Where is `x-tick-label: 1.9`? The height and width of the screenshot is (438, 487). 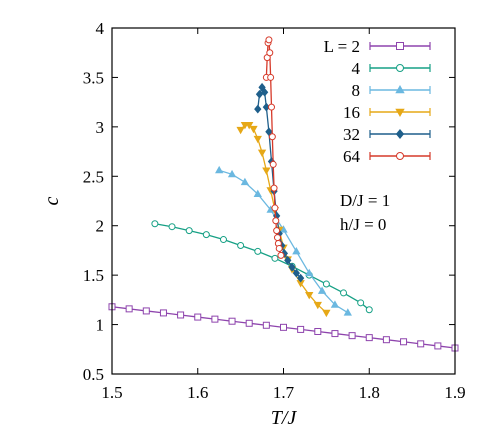 x-tick-label: 1.9 is located at coordinates (454, 392).